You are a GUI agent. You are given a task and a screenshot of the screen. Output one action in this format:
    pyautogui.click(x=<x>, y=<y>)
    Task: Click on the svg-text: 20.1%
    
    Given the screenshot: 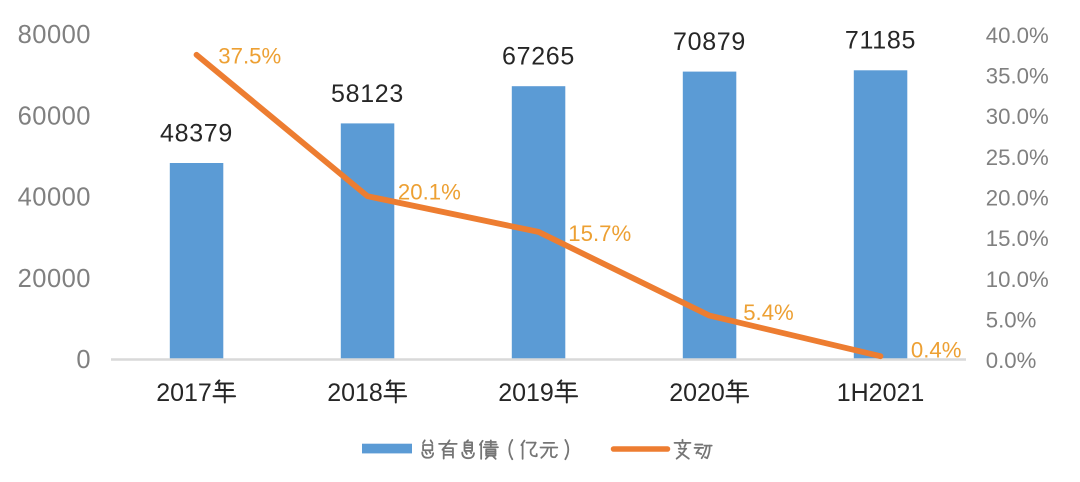 What is the action you would take?
    pyautogui.click(x=429, y=192)
    